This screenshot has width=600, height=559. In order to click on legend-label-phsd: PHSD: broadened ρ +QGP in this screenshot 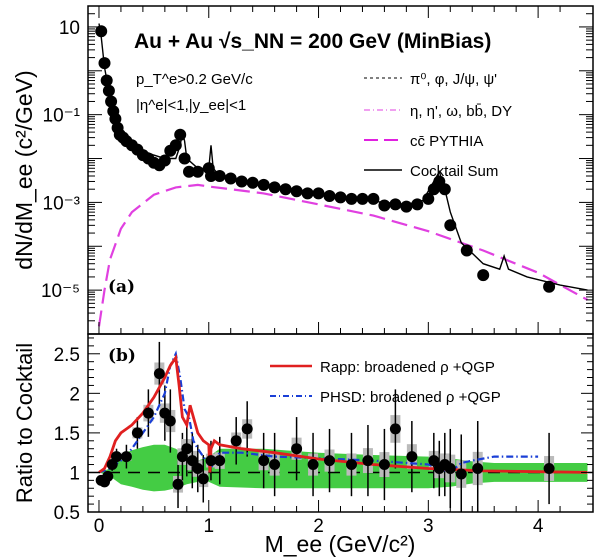, I will do `click(410, 397)`.